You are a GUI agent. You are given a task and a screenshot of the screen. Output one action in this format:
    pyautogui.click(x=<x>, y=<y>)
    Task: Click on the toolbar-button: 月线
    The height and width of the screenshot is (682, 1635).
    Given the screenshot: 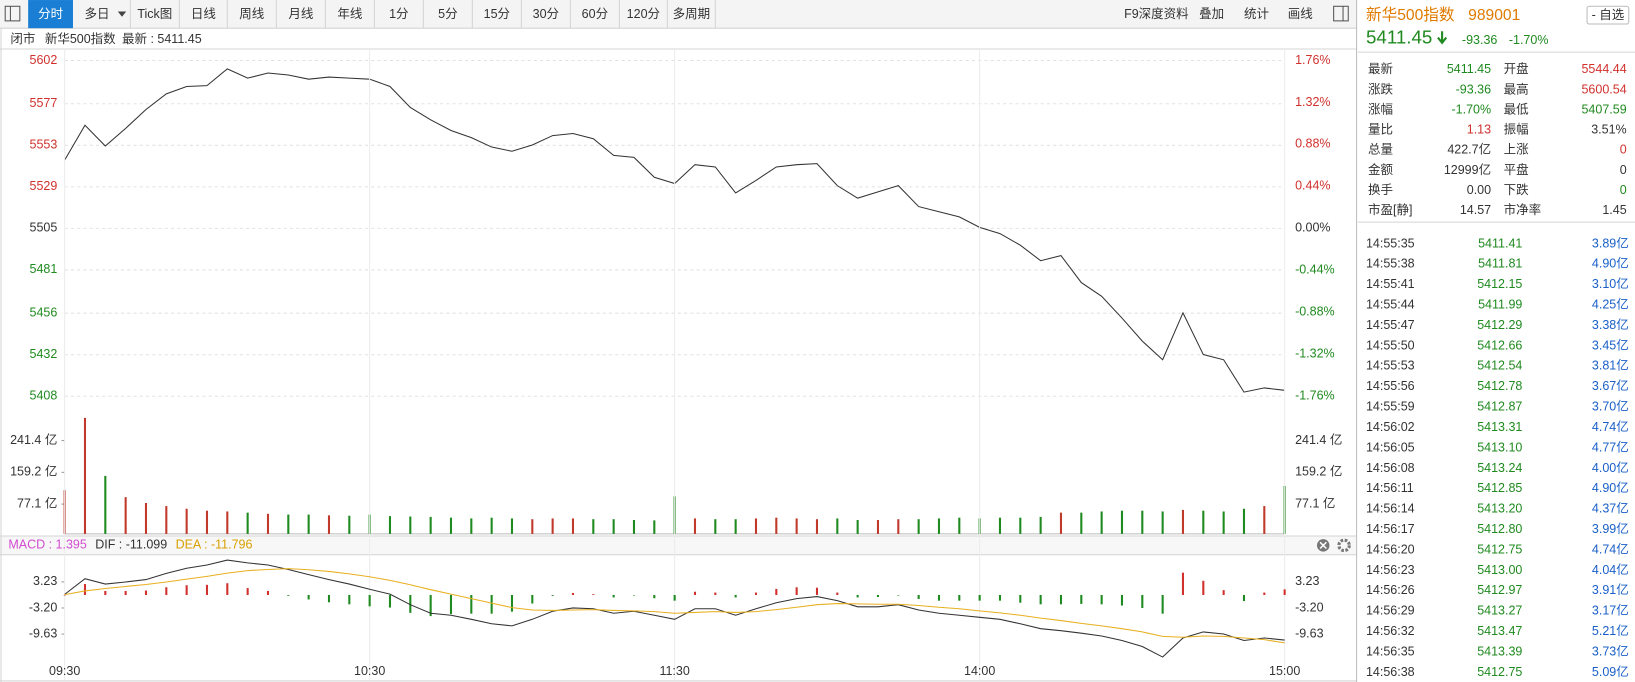 What is the action you would take?
    pyautogui.click(x=301, y=14)
    